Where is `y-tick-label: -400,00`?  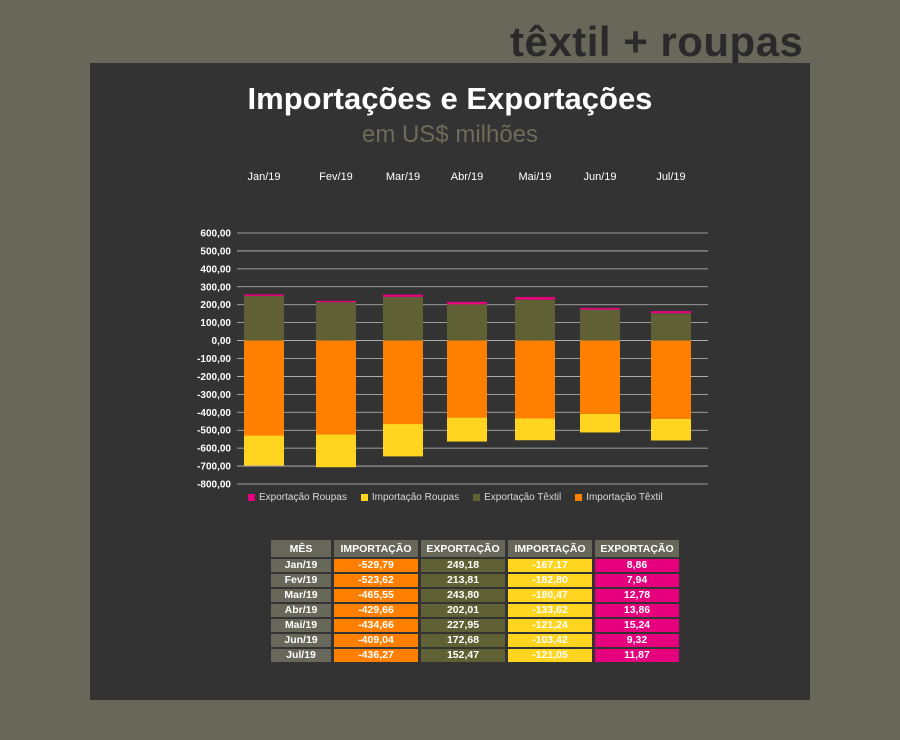 y-tick-label: -400,00 is located at coordinates (214, 413).